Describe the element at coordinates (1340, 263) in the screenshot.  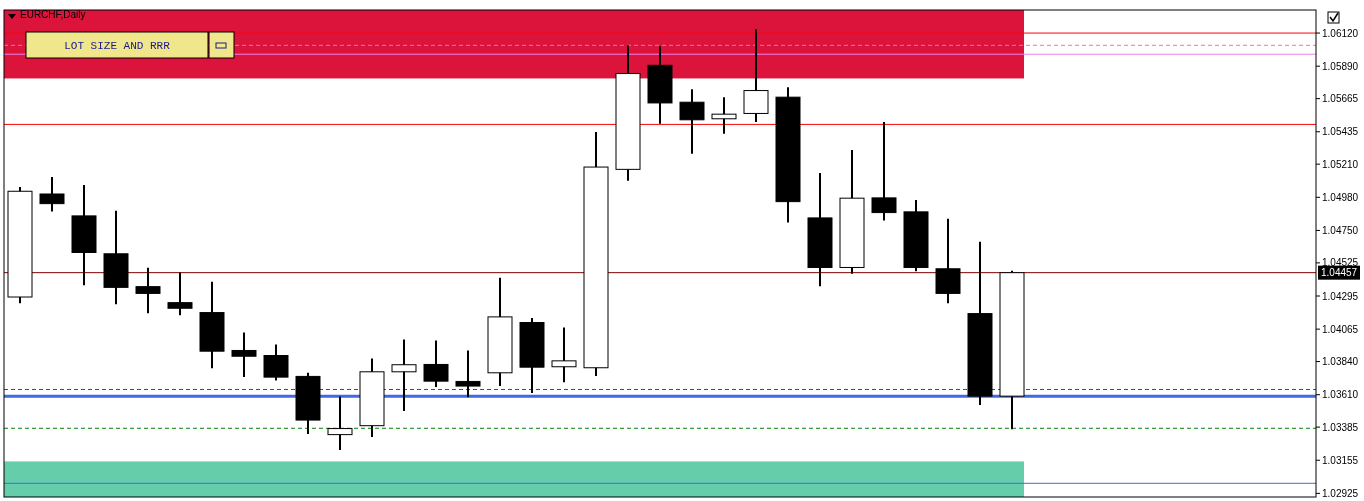
I see `y-tick-label: 1.04525` at that location.